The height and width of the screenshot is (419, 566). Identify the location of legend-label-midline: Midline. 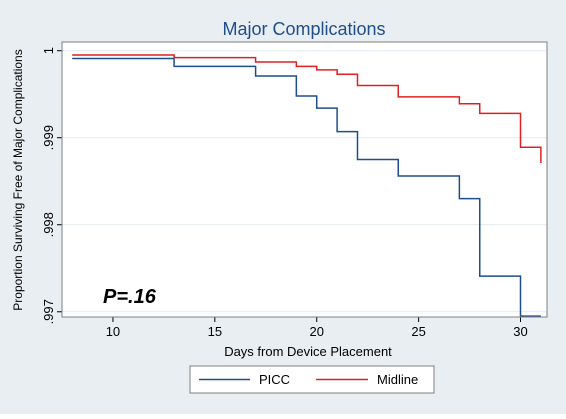
(397, 379).